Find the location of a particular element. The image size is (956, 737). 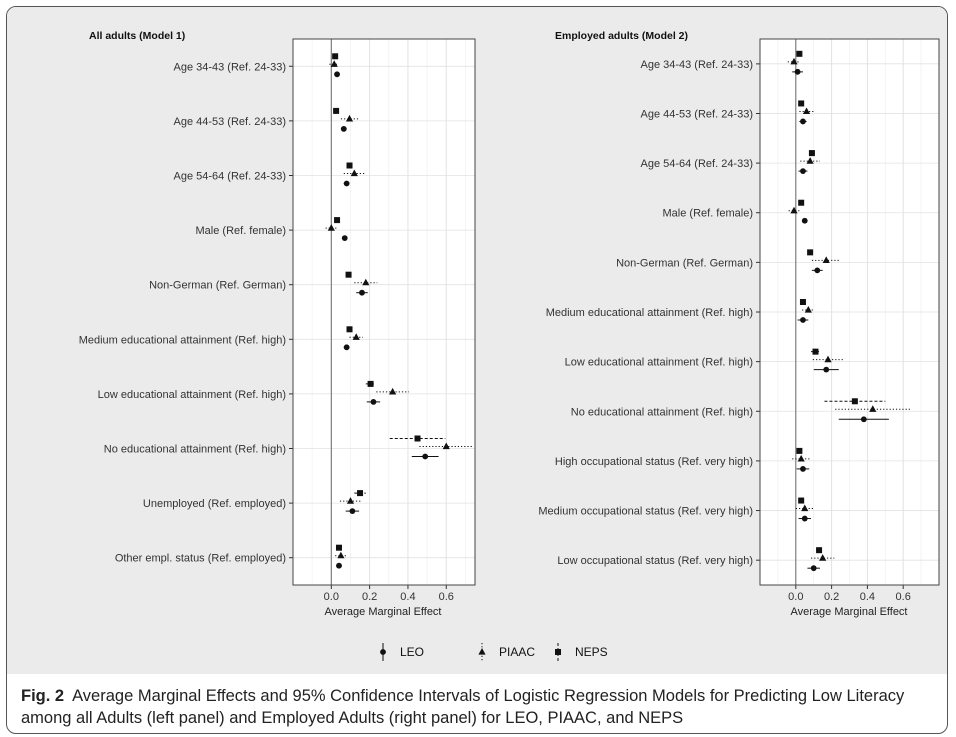

legend: LEO PIAAC NEPS is located at coordinates (494, 652).